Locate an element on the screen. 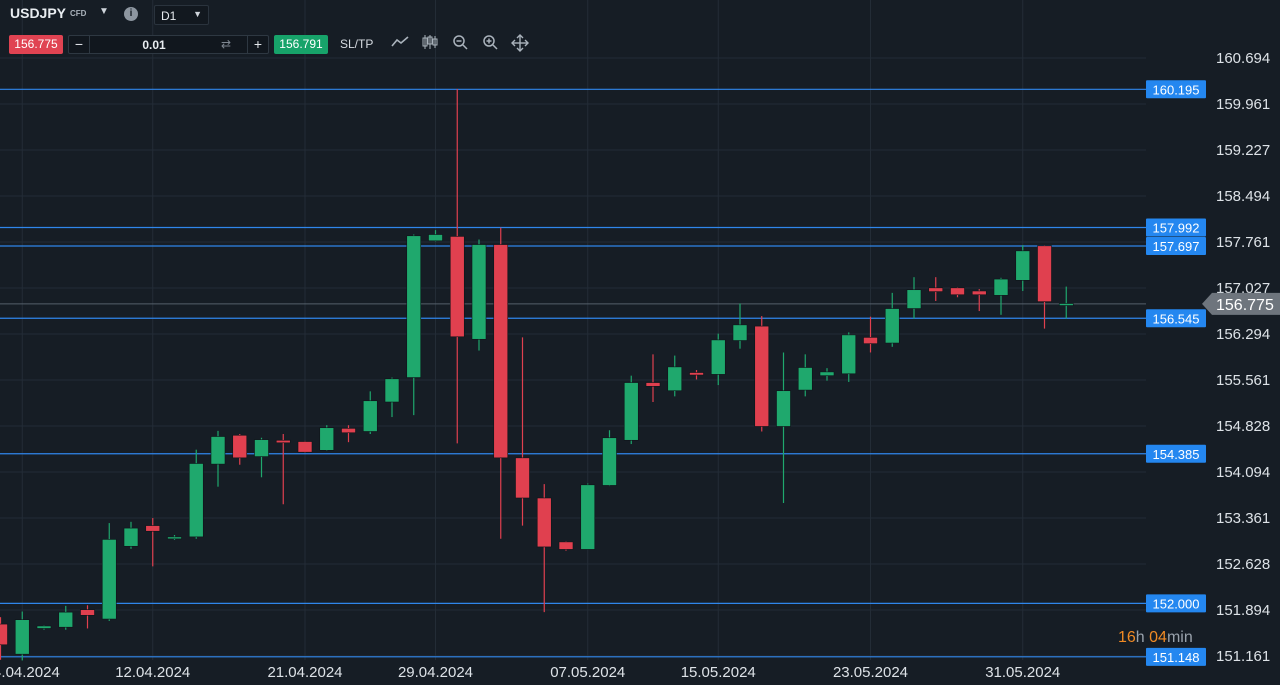 Image resolution: width=1280 pixels, height=685 pixels. level-label-text: 157.697 is located at coordinates (1176, 246).